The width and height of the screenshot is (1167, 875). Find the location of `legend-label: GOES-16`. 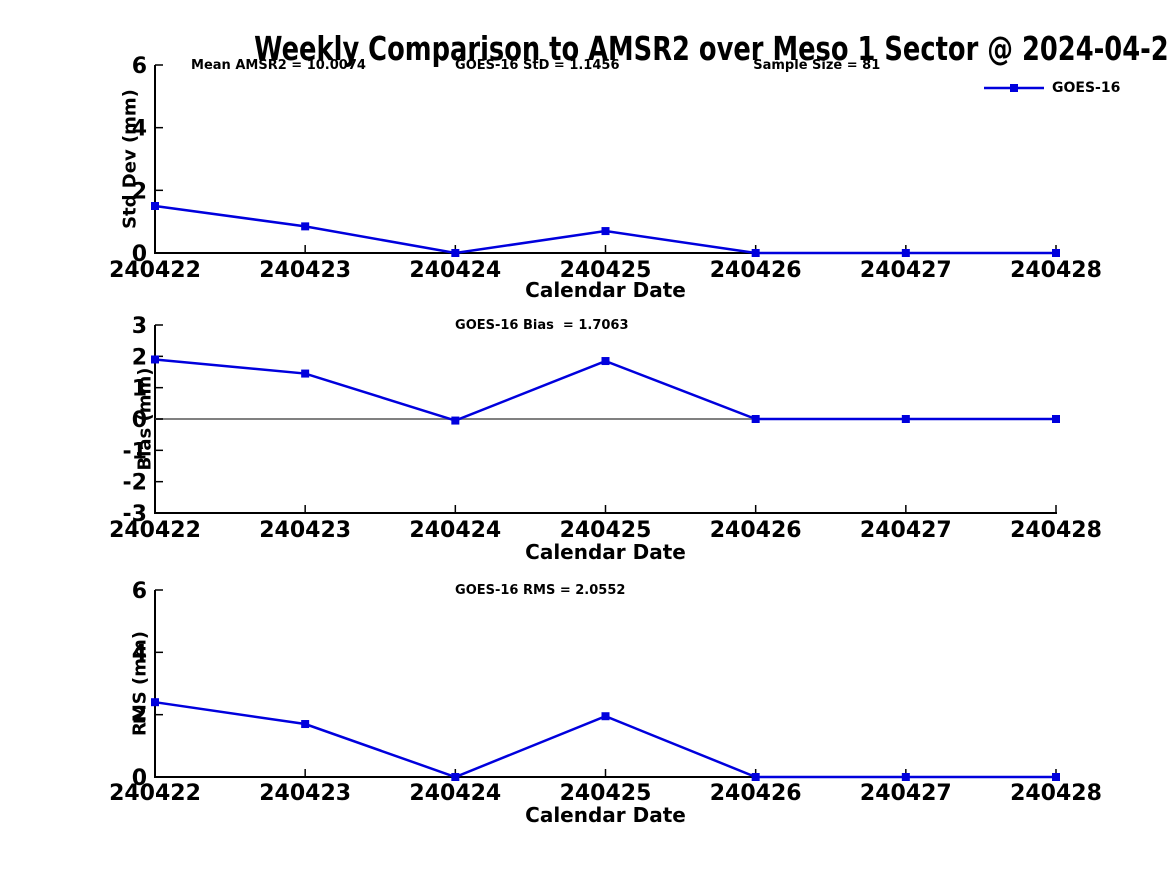

legend-label: GOES-16 is located at coordinates (1086, 88).